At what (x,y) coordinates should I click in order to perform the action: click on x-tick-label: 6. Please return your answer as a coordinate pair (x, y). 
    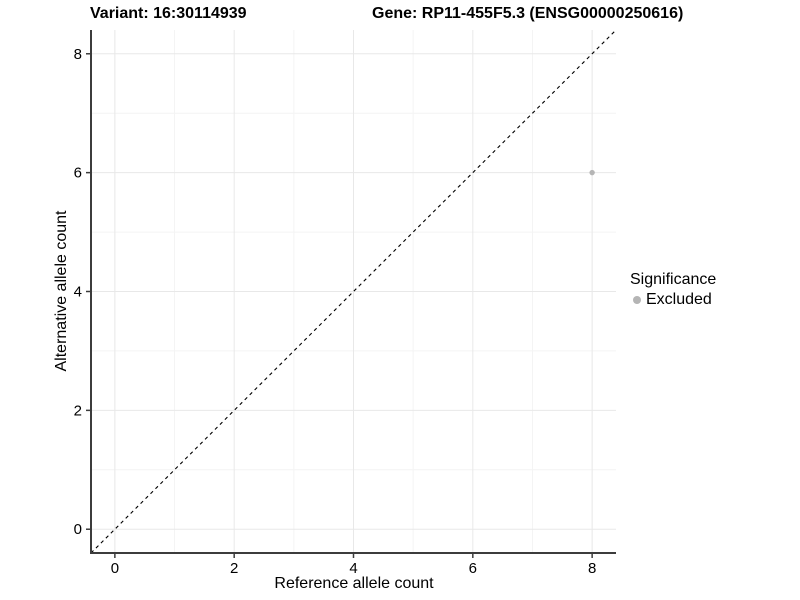
    Looking at the image, I should click on (473, 568).